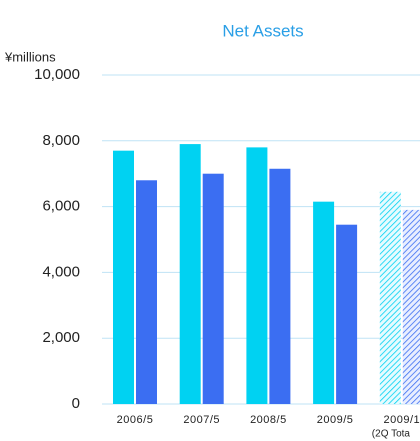 This screenshot has height=441, width=420. Describe the element at coordinates (61, 337) in the screenshot. I see `y-tick-label: 2,000` at that location.